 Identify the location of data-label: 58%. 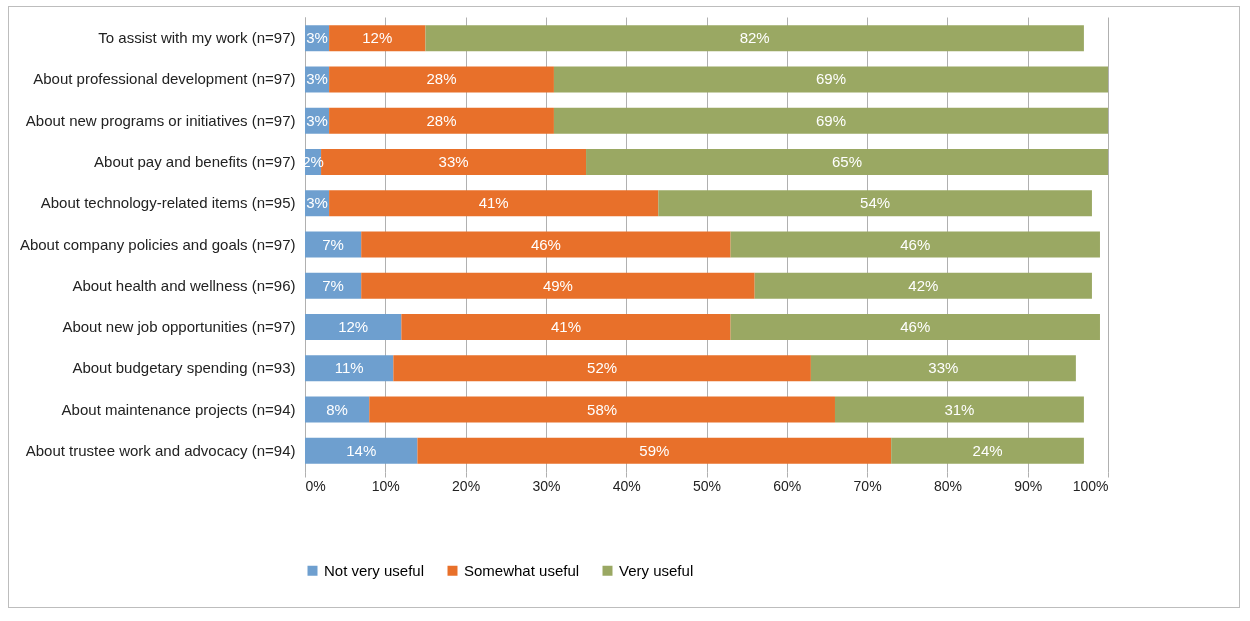
(602, 409).